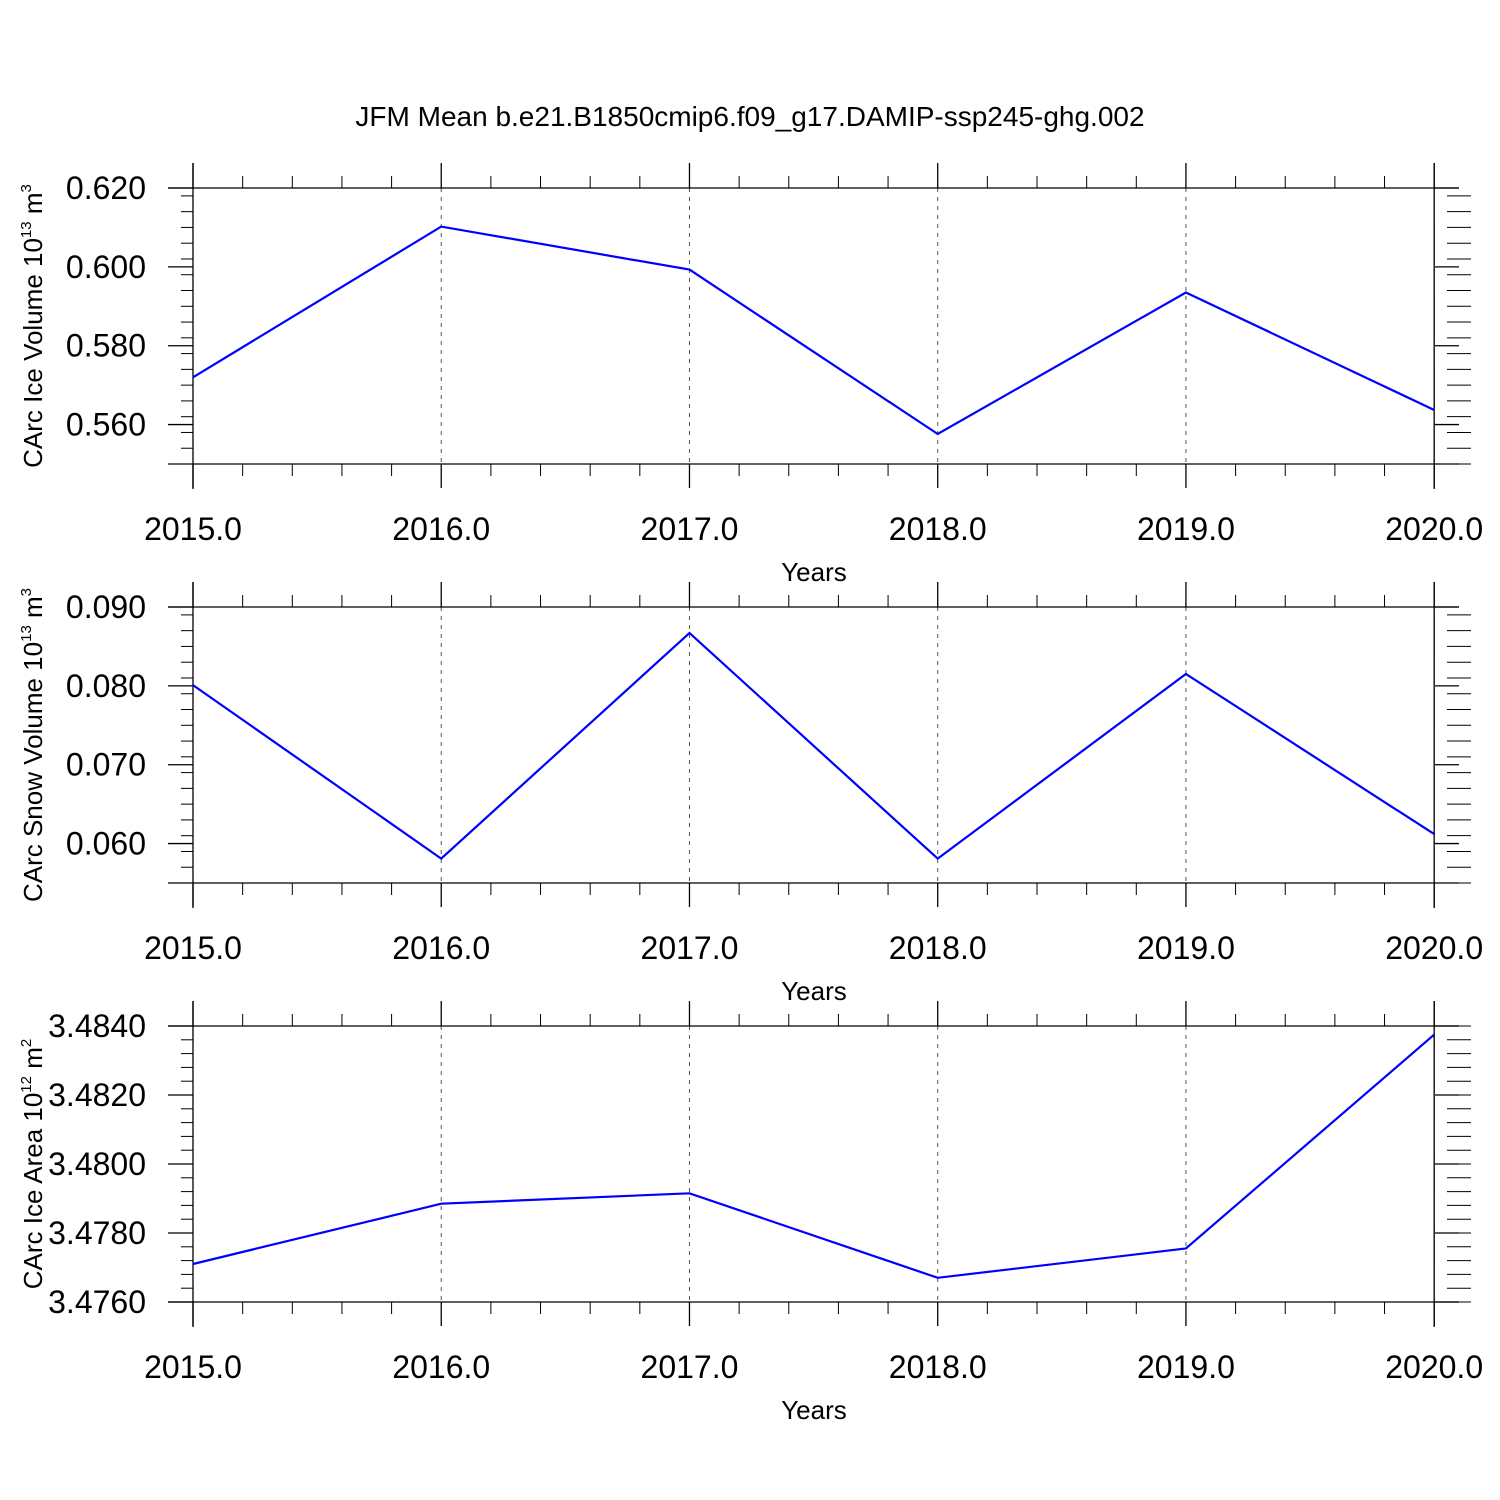 This screenshot has height=1500, width=1500. Describe the element at coordinates (97, 1302) in the screenshot. I see `y-tick-label: 3.4760` at that location.